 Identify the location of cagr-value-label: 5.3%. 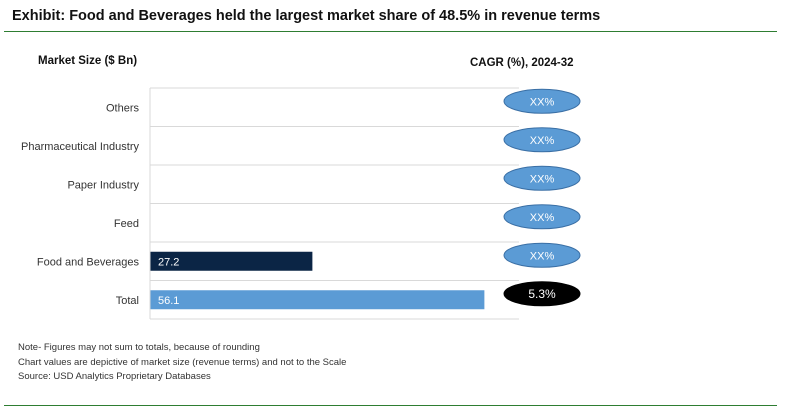
(542, 294).